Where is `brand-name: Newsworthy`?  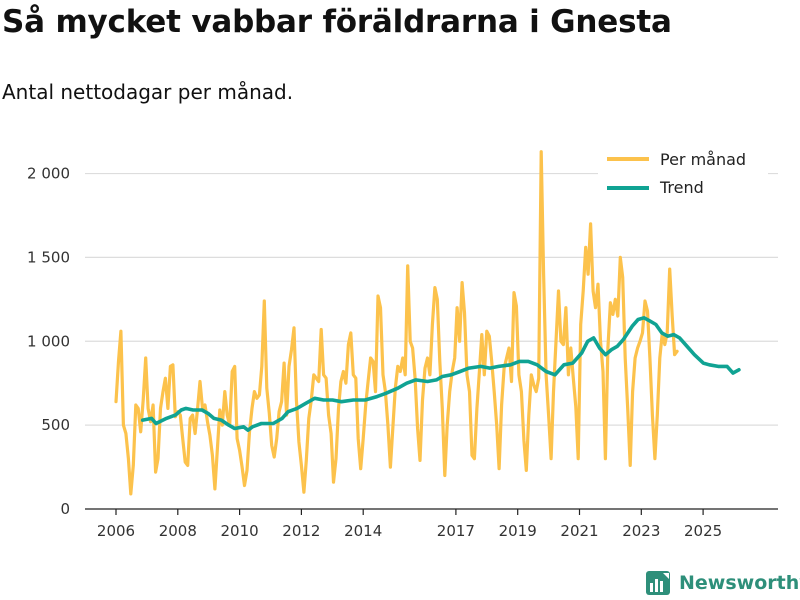 brand-name: Newsworthy is located at coordinates (739, 583).